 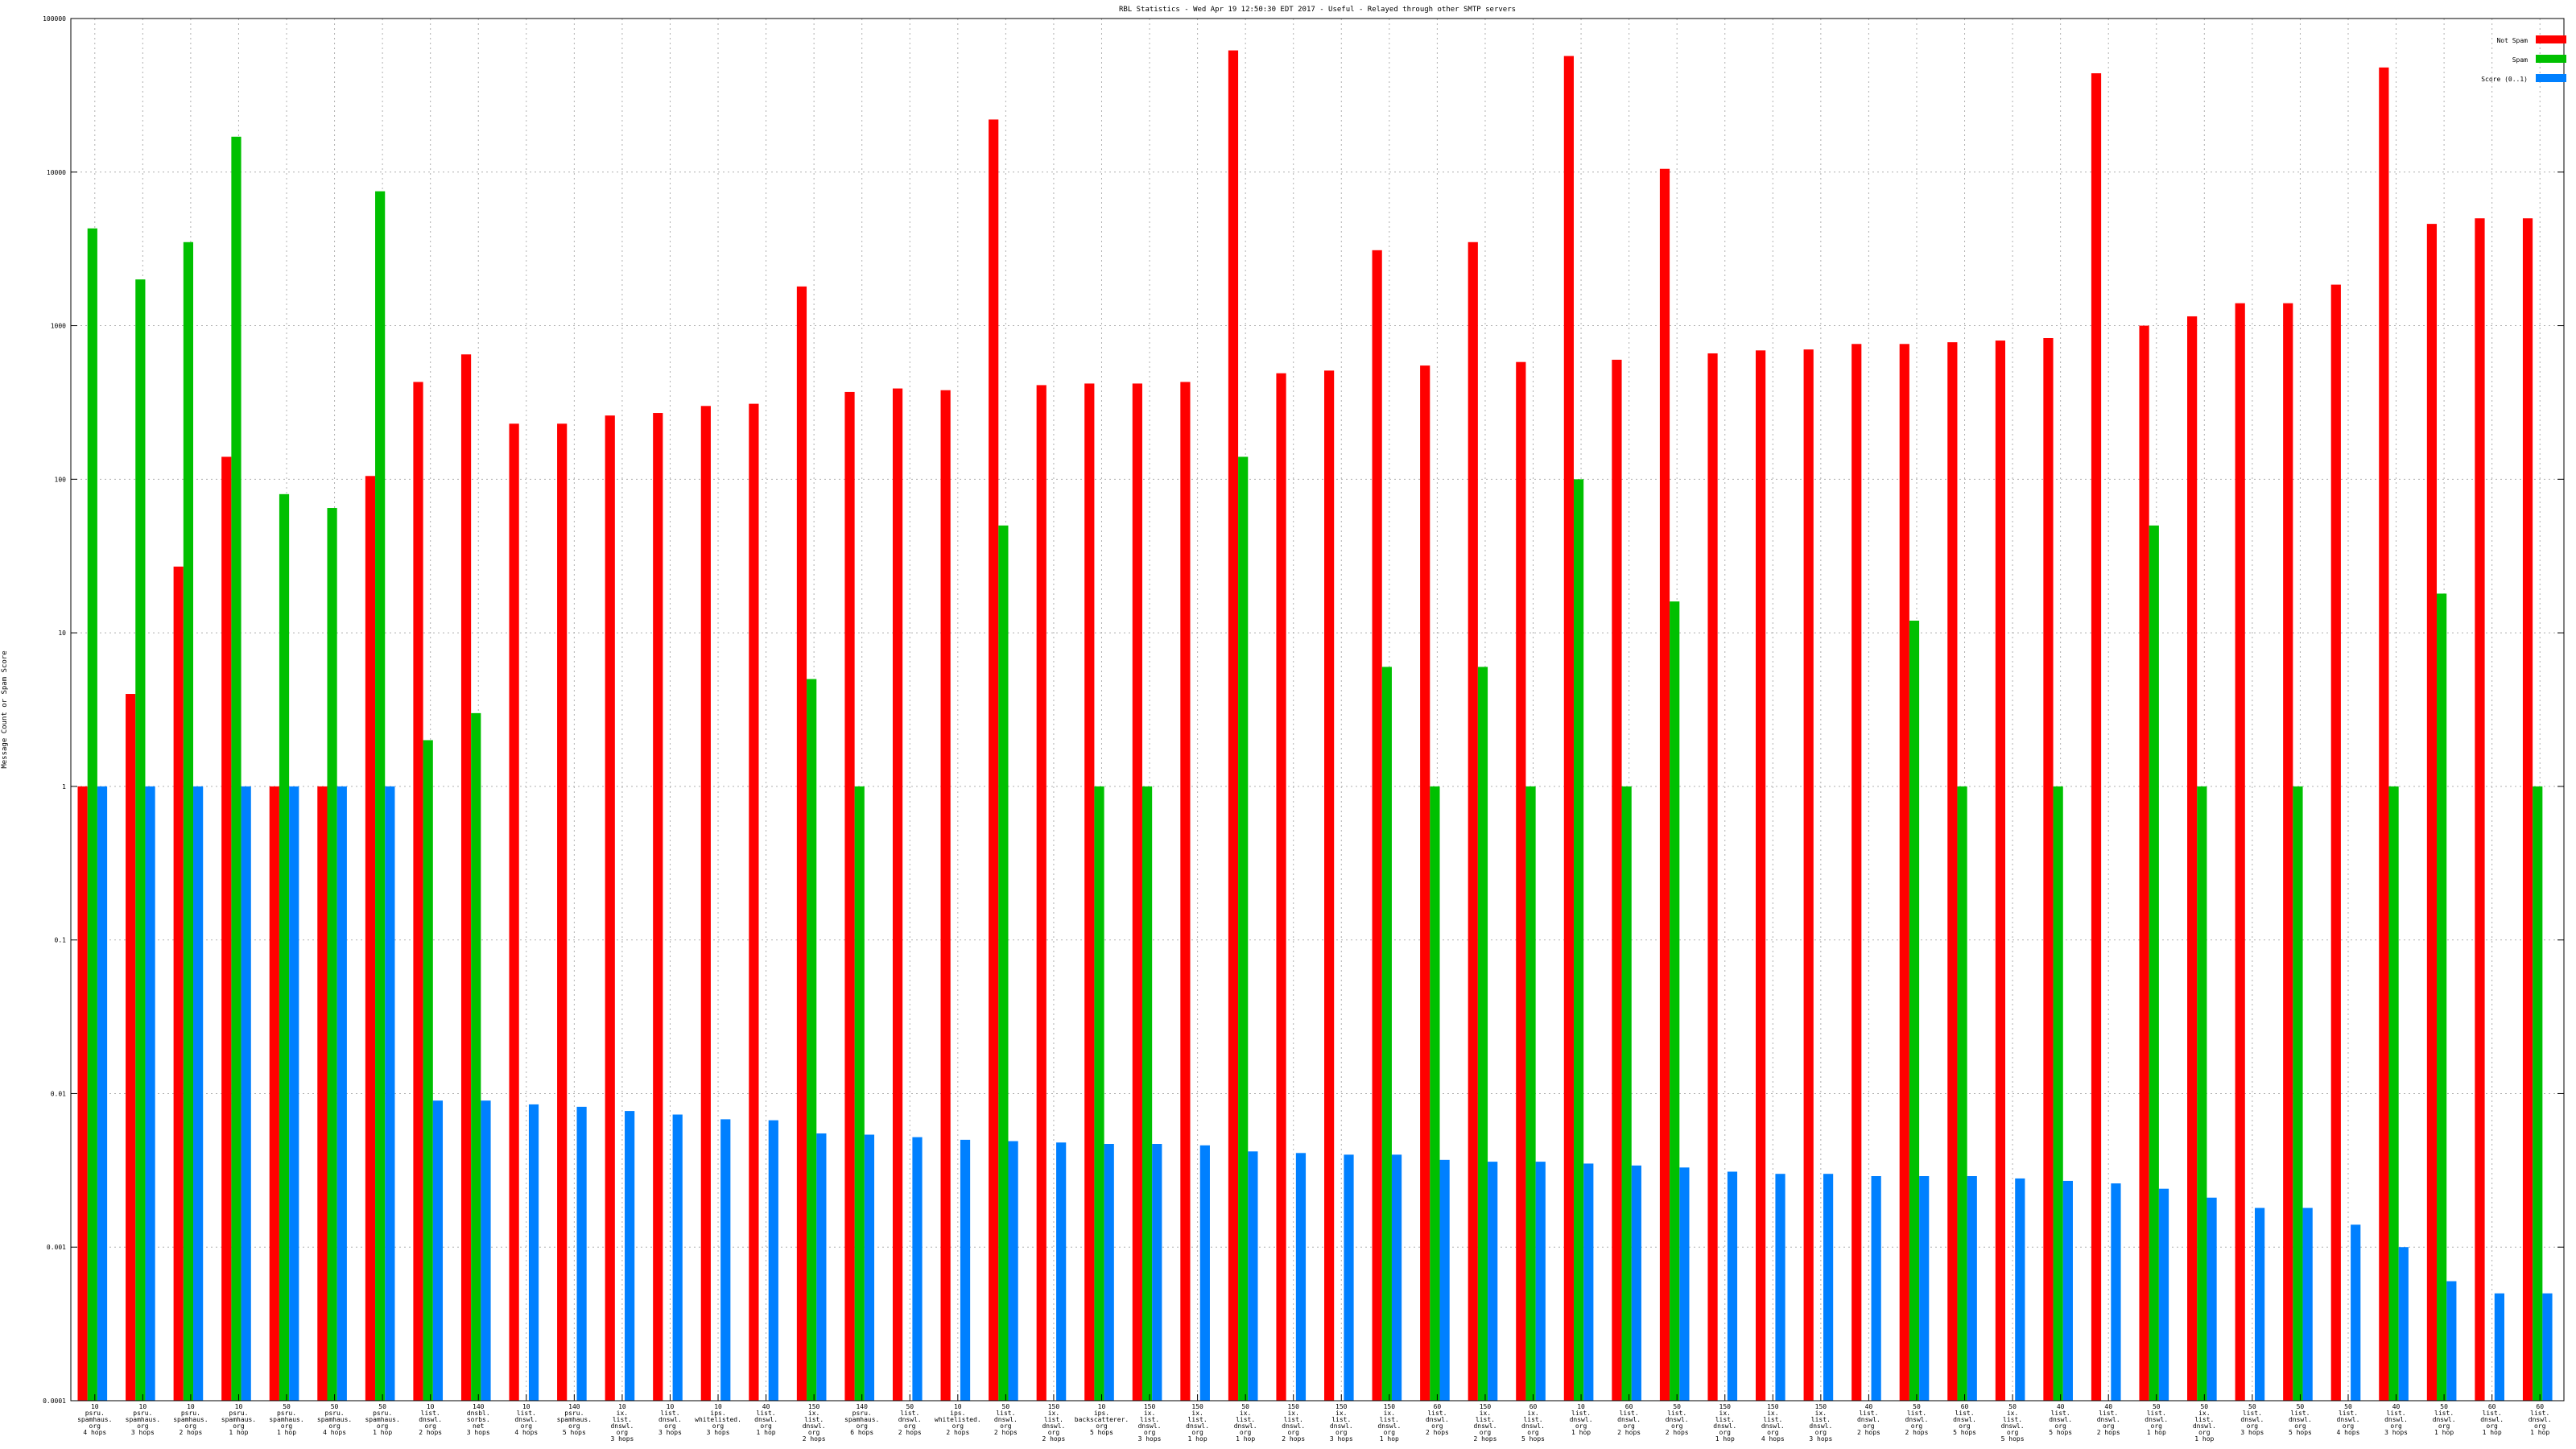 What do you see at coordinates (58, 326) in the screenshot?
I see `y-tick-label: 1000` at bounding box center [58, 326].